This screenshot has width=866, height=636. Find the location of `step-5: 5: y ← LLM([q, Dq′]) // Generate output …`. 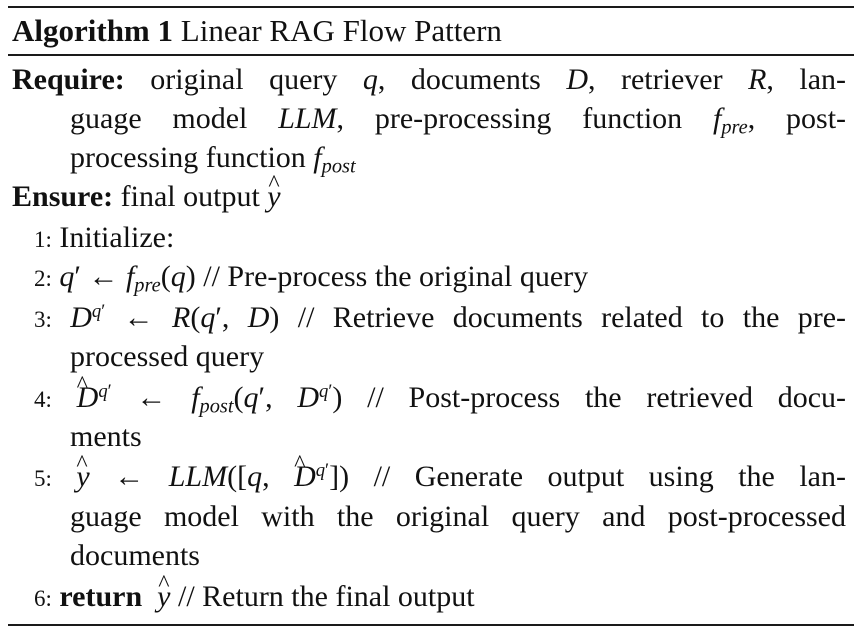

step-5: 5: y ← LLM([q, Dq′]) // Generate output … is located at coordinates (440, 471).